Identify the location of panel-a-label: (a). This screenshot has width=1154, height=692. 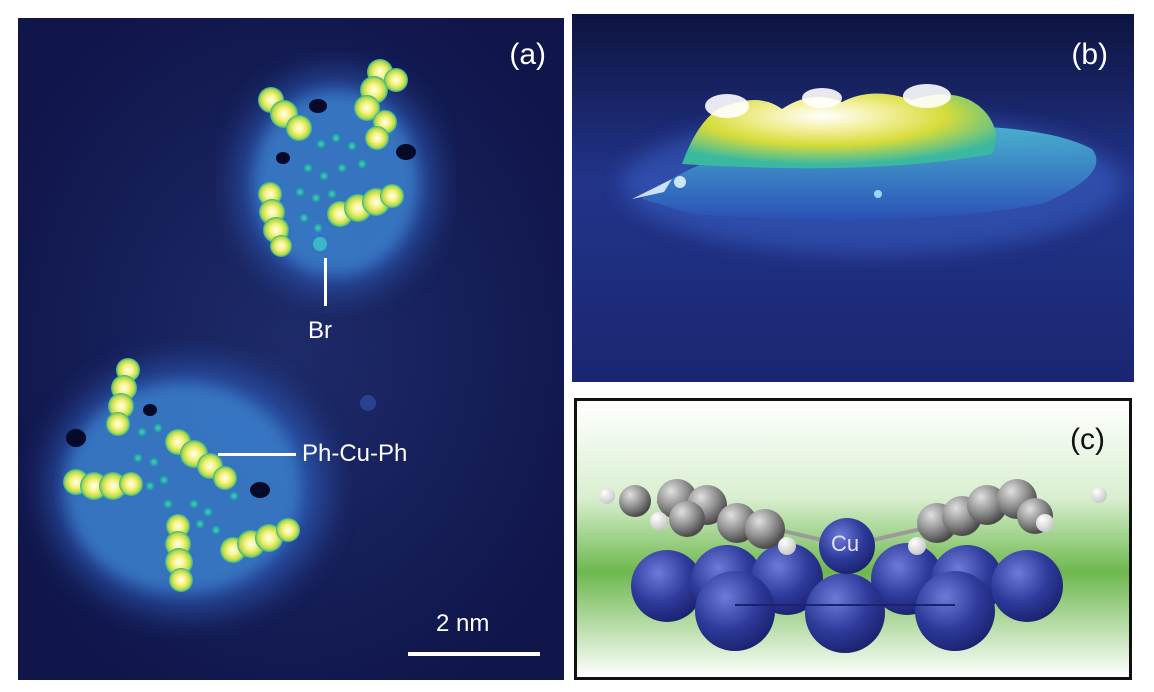
(527, 54).